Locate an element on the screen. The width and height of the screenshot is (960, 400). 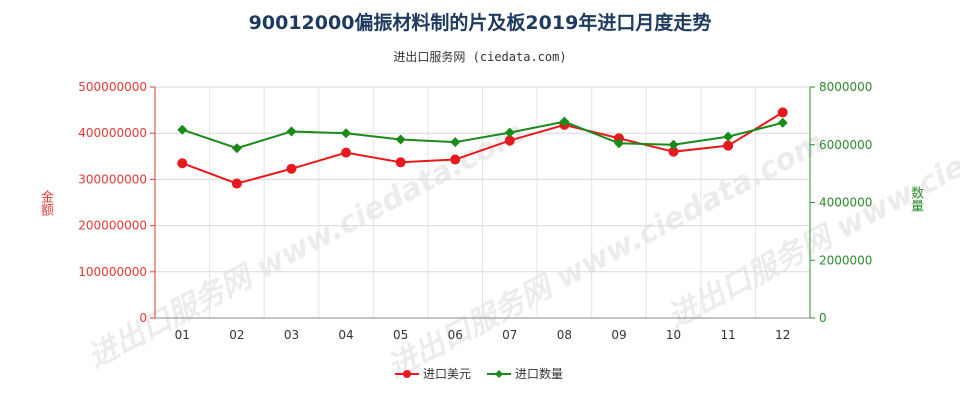
x-tick-label: 04 is located at coordinates (345, 335).